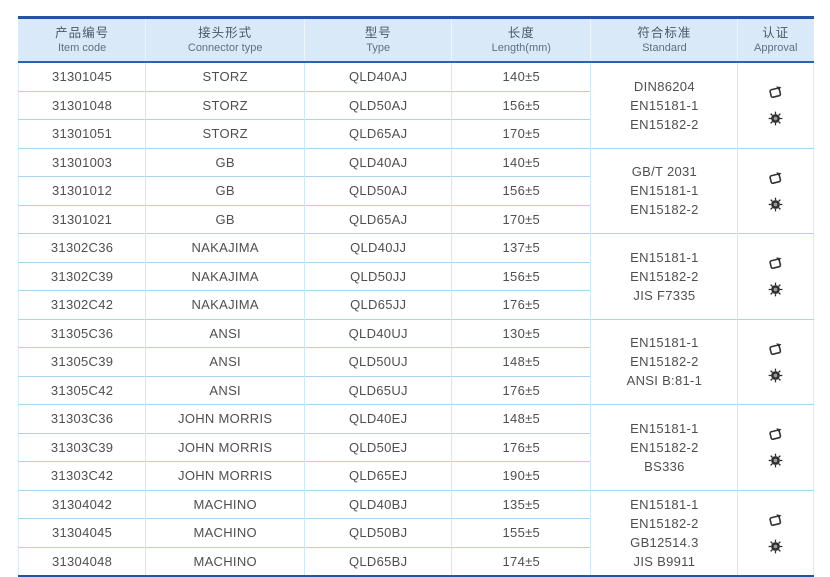 This screenshot has height=577, width=830. What do you see at coordinates (378, 304) in the screenshot?
I see `type-cell: QLD65JJ` at bounding box center [378, 304].